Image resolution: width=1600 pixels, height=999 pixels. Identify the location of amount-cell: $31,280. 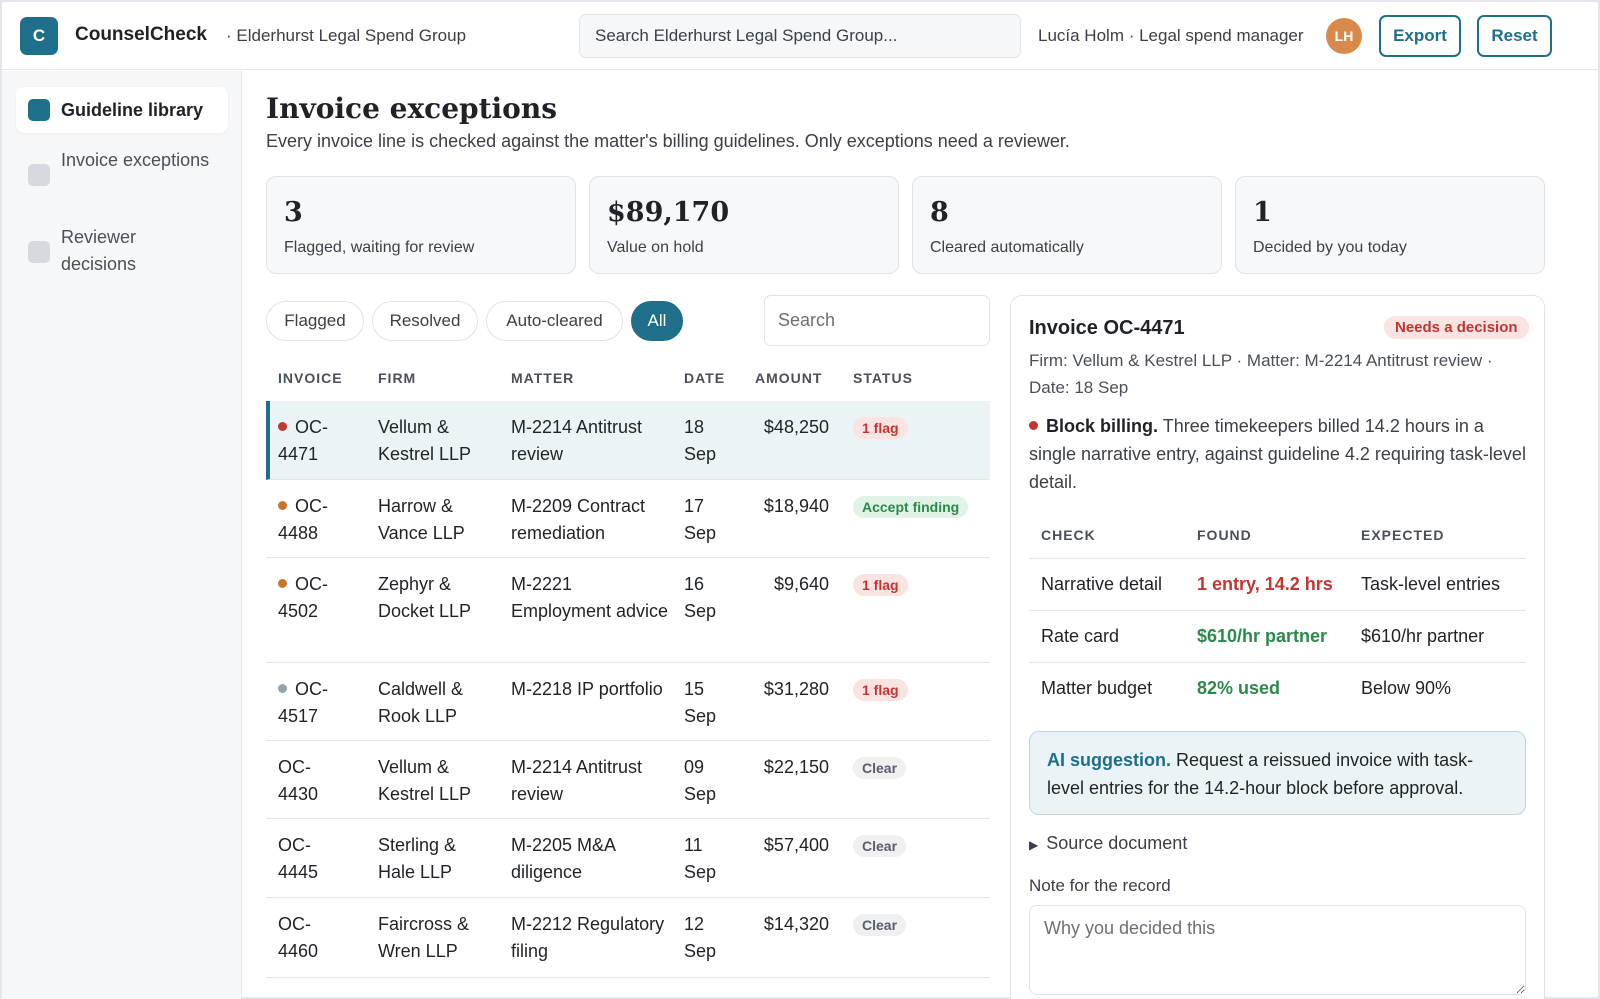
(796, 689).